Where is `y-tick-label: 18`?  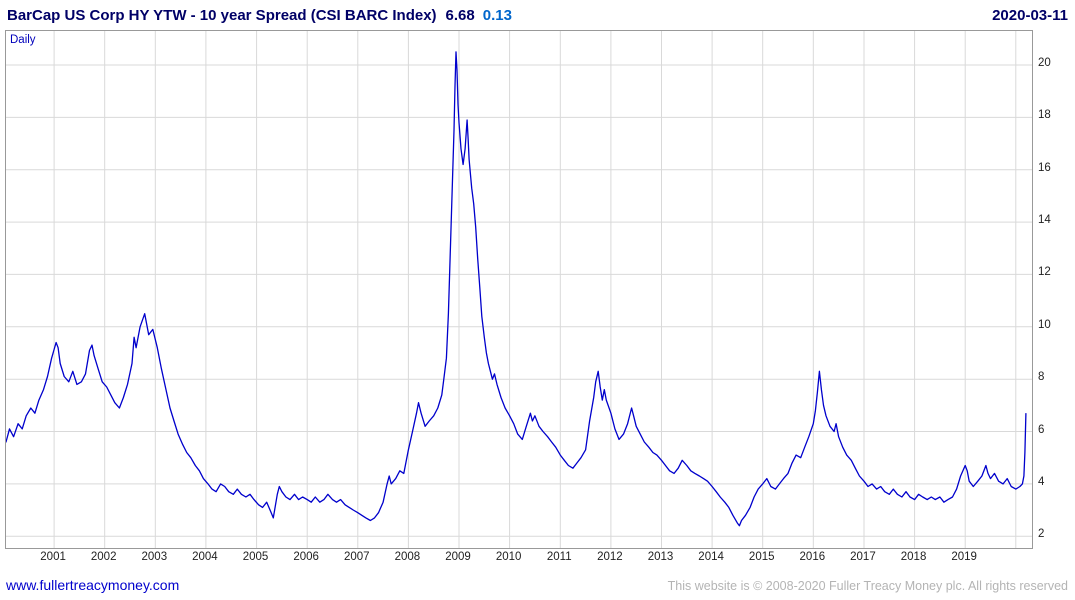 y-tick-label: 18 is located at coordinates (1044, 115).